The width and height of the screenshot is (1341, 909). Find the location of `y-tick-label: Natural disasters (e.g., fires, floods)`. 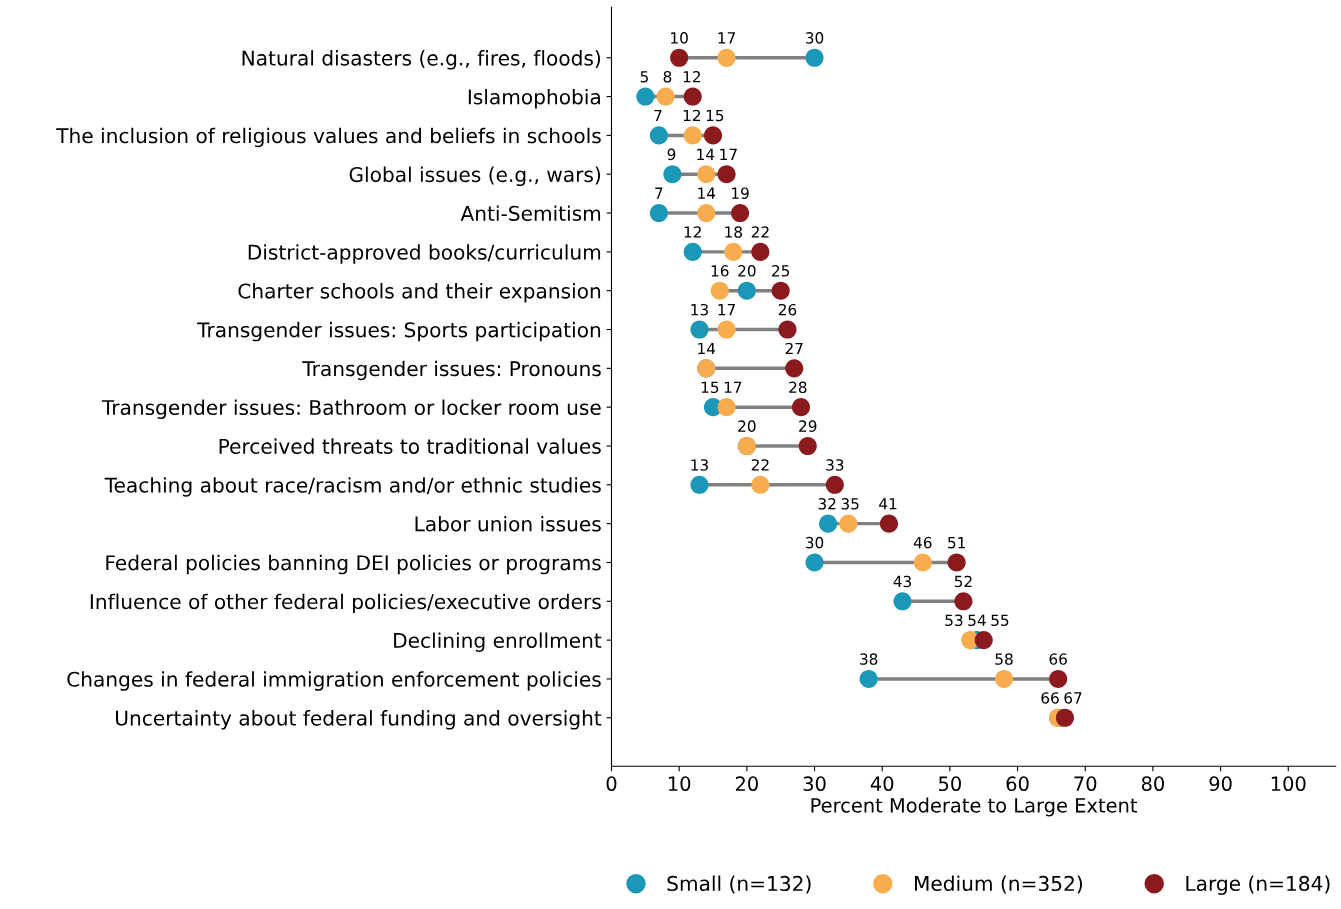

y-tick-label: Natural disasters (e.g., fires, floods) is located at coordinates (421, 60).